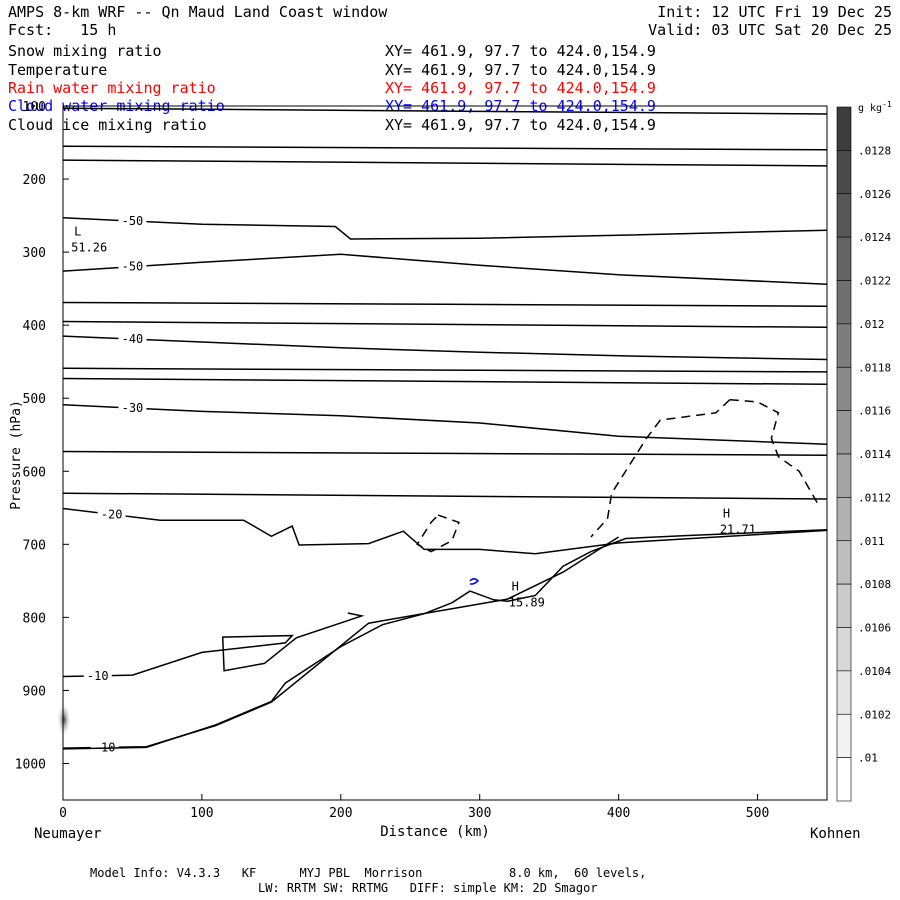 Image resolution: width=900 pixels, height=900 pixels. What do you see at coordinates (63, 813) in the screenshot?
I see `x-tick-label: 0` at bounding box center [63, 813].